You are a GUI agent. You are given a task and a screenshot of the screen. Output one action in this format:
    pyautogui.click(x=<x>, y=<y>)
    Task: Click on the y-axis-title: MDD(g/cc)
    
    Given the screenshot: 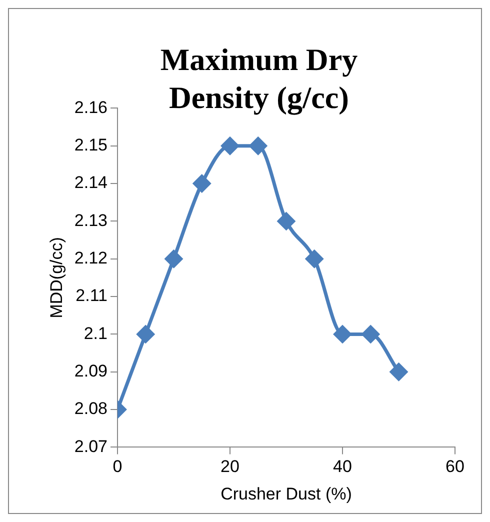 What is the action you would take?
    pyautogui.click(x=56, y=277)
    